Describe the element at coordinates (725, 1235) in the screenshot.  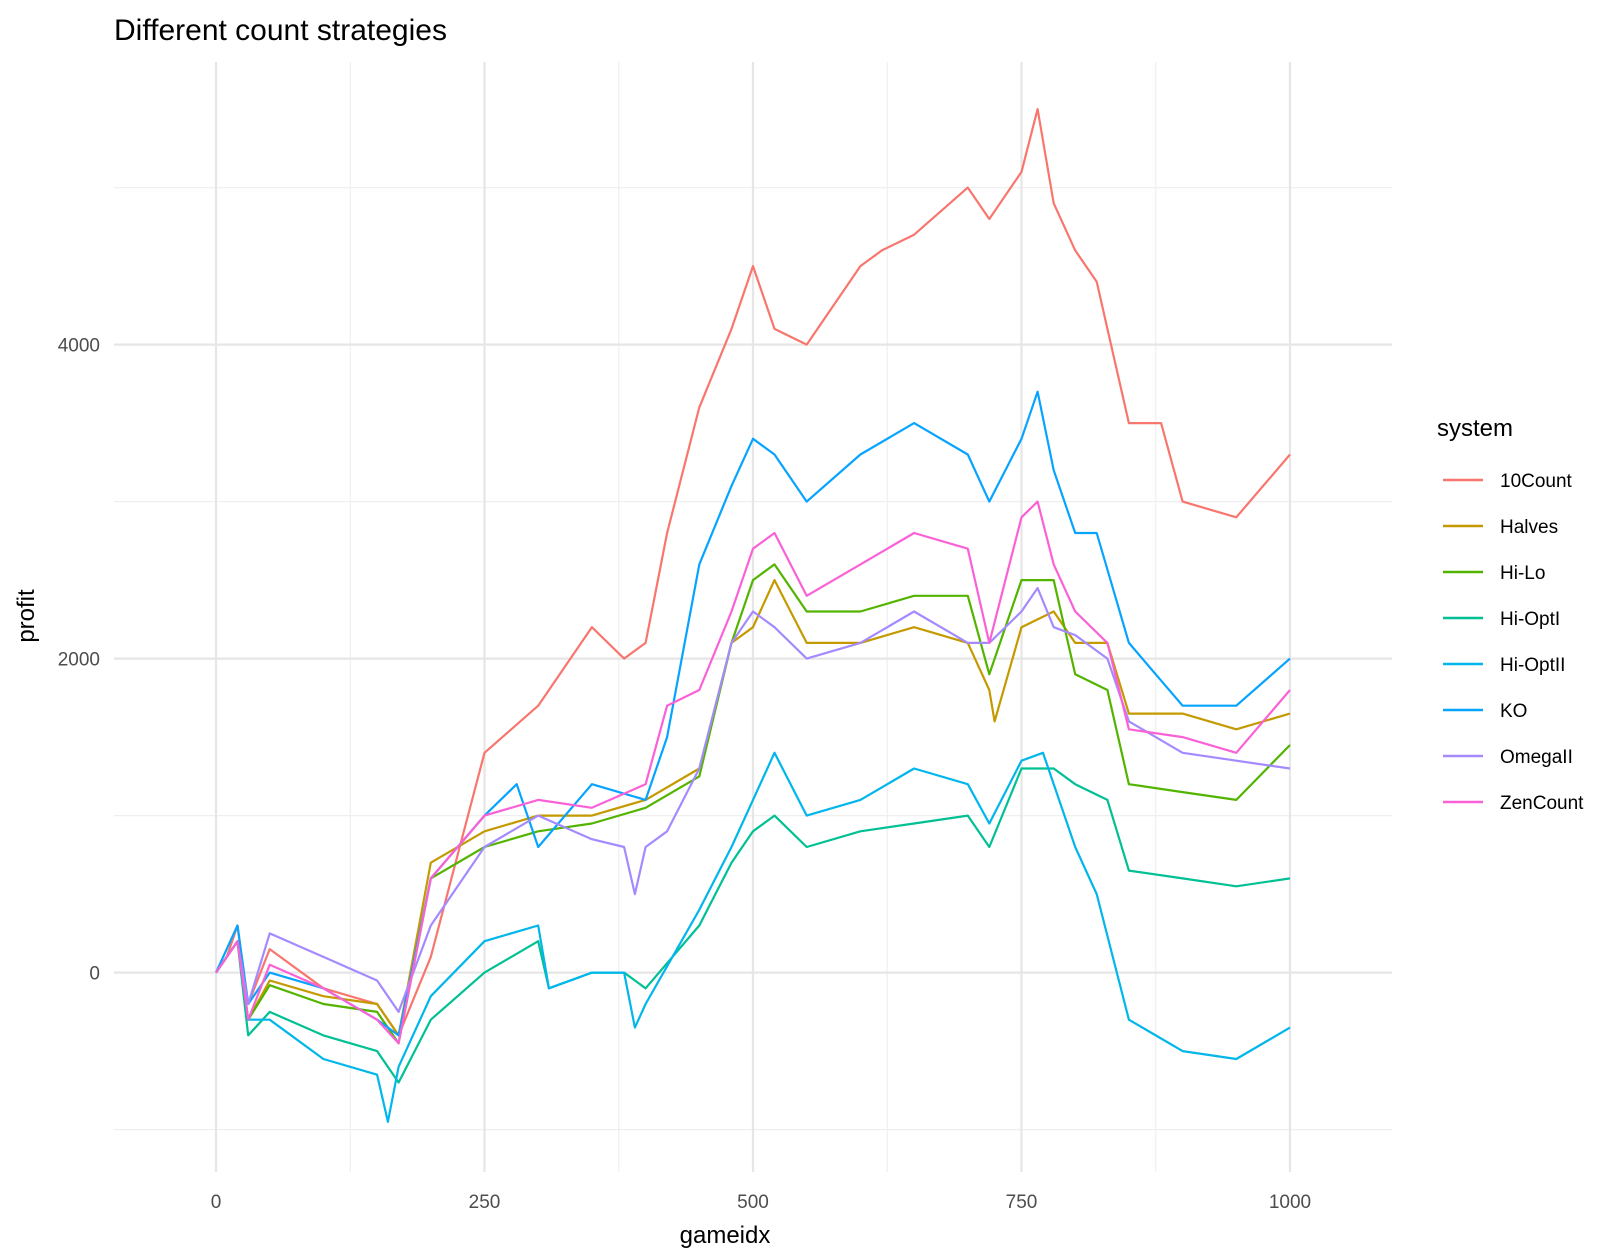
I see `x-axis-title: gameidx` at that location.